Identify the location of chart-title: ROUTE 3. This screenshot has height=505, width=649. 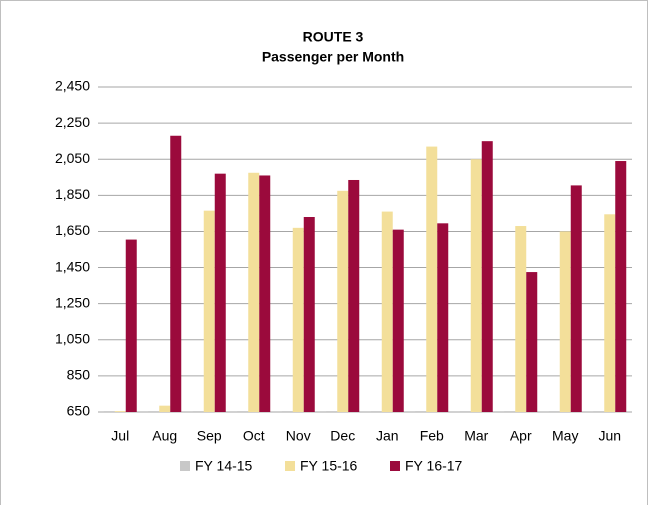
(333, 37).